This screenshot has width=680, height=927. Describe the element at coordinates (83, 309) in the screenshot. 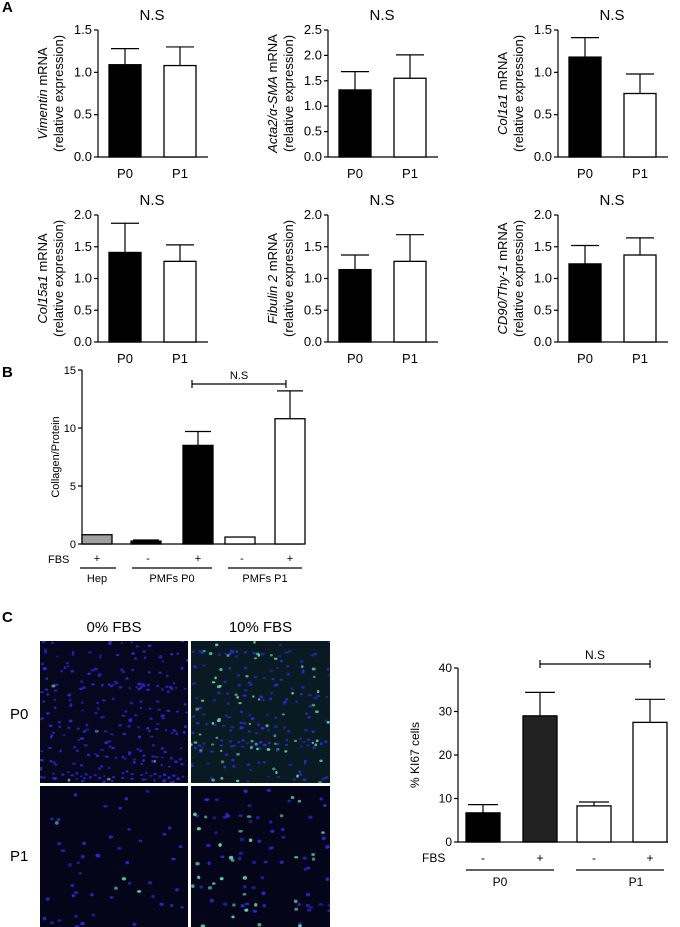

I see `y-tick-label: 0.5` at that location.